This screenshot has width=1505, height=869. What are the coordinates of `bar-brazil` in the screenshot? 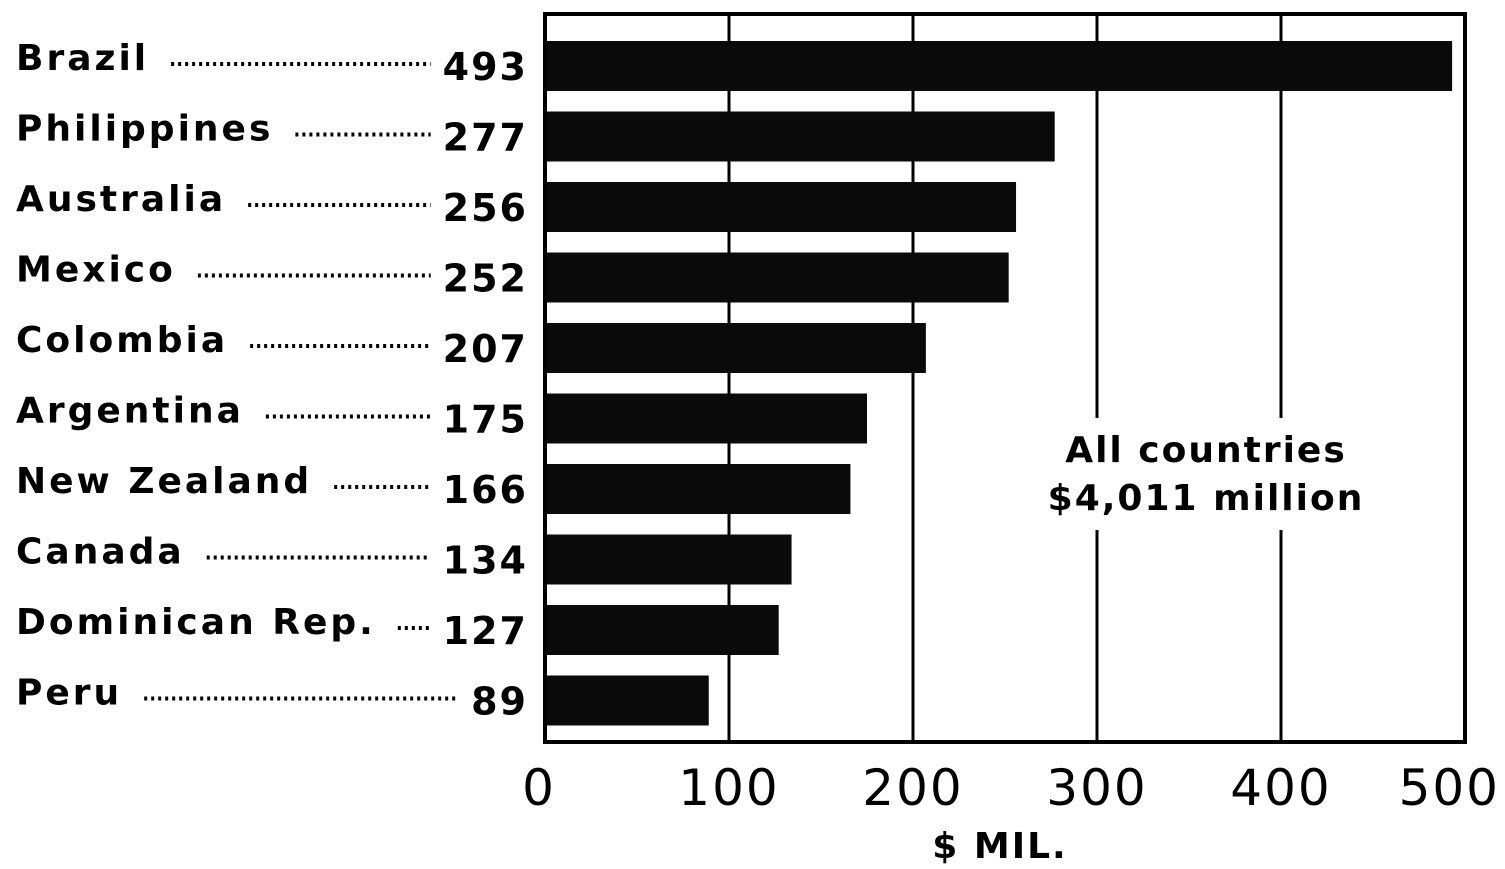 It's located at (999, 66).